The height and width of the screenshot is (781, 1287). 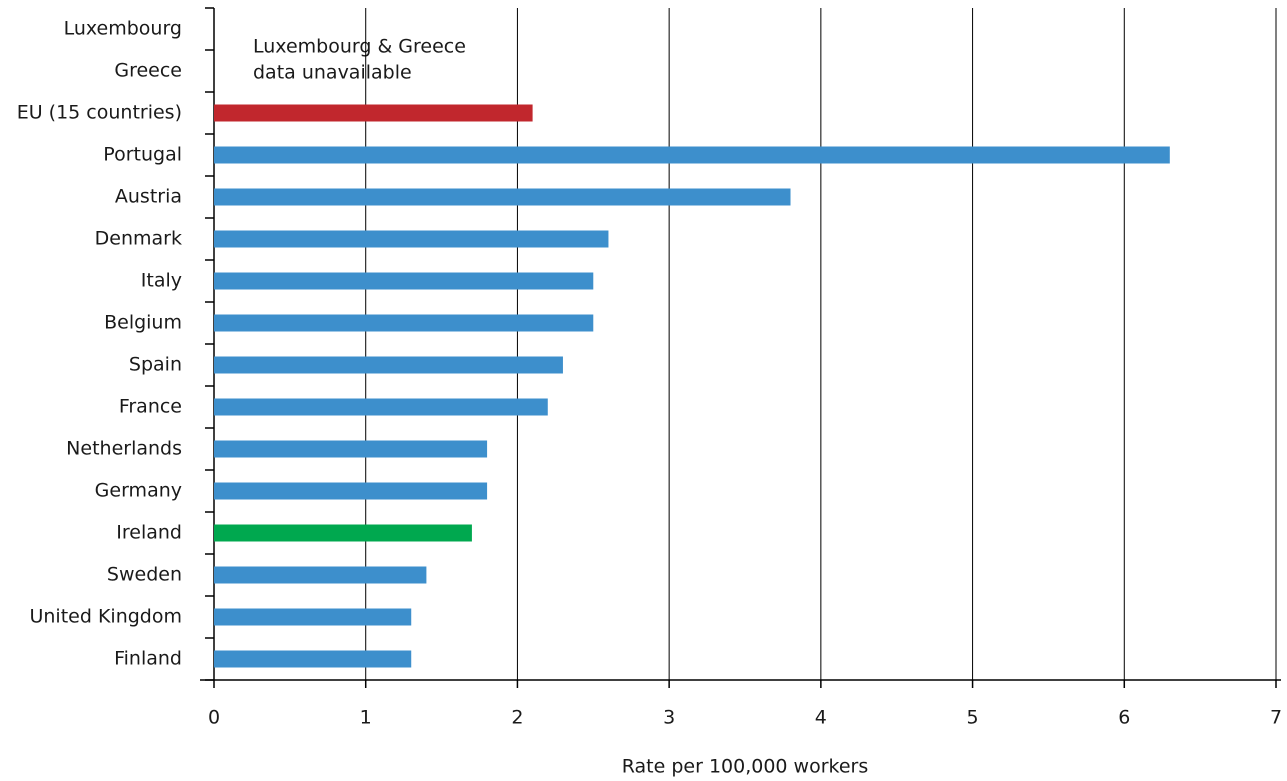 I want to click on y-tick-label: Finland, so click(x=148, y=659).